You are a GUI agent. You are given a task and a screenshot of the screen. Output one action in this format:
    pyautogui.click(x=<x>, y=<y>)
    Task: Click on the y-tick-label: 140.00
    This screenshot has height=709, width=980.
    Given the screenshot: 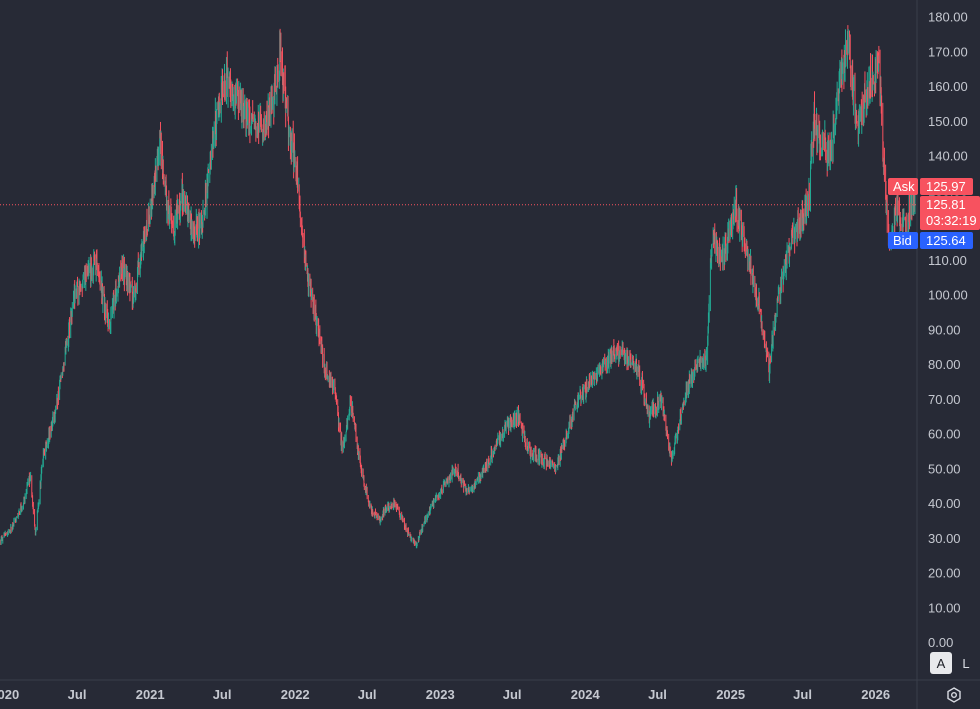 What is the action you would take?
    pyautogui.click(x=948, y=156)
    